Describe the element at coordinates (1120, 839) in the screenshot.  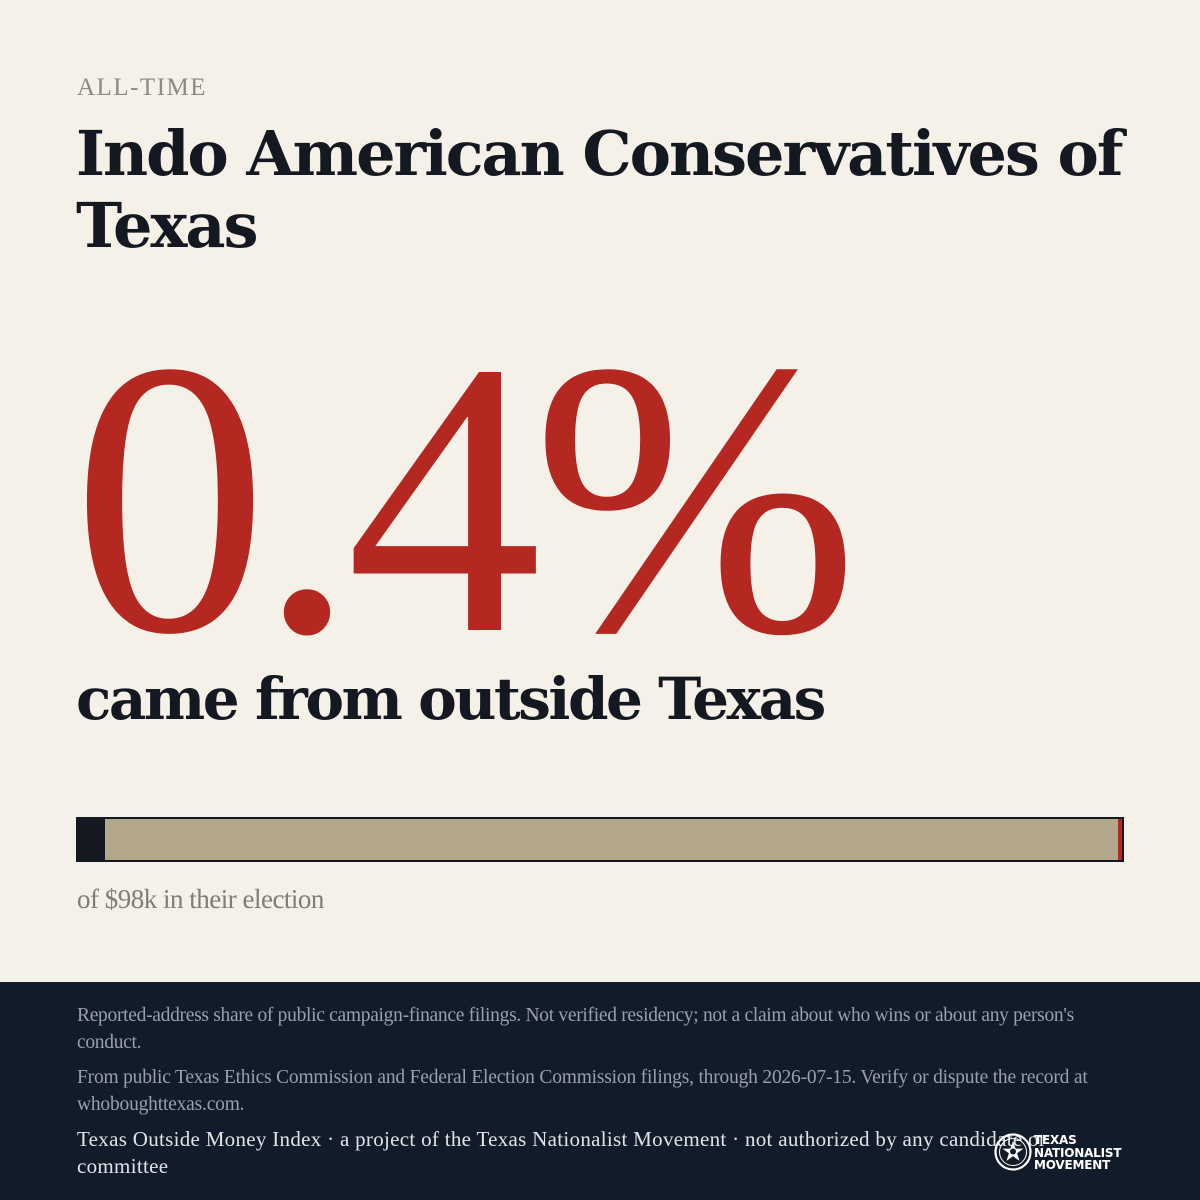
I see `share-bar-outside-segment` at that location.